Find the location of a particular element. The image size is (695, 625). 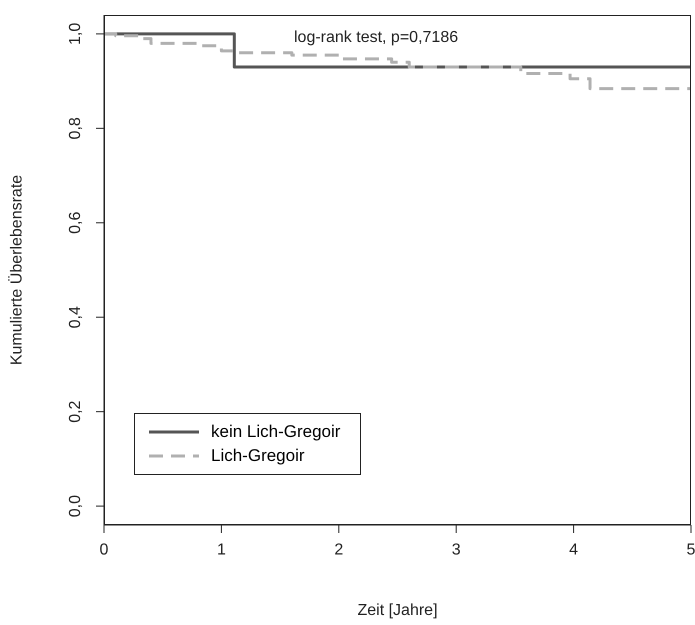

y-tick-label: 0,2 is located at coordinates (75, 411).